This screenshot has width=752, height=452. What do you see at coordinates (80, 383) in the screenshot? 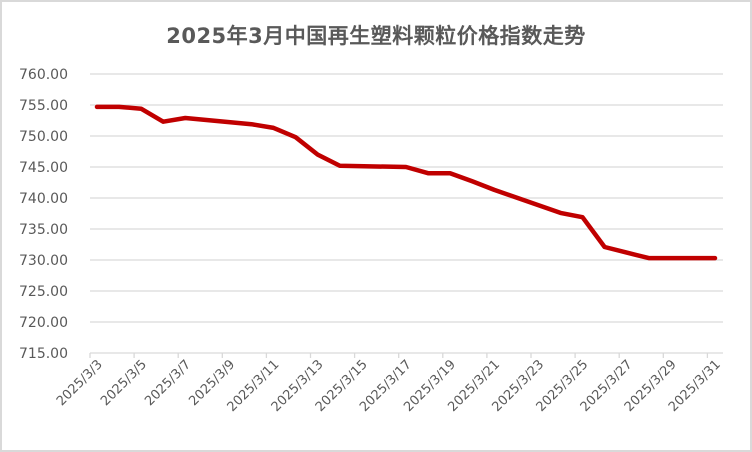
I see `x-tick-label: 2025/3/3` at bounding box center [80, 383].